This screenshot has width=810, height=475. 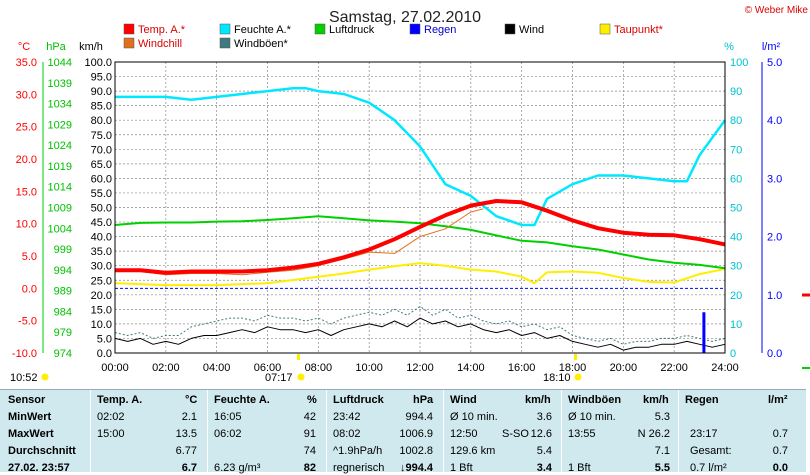 What do you see at coordinates (263, 30) in the screenshot?
I see `legend-label: Feuchte A.*` at bounding box center [263, 30].